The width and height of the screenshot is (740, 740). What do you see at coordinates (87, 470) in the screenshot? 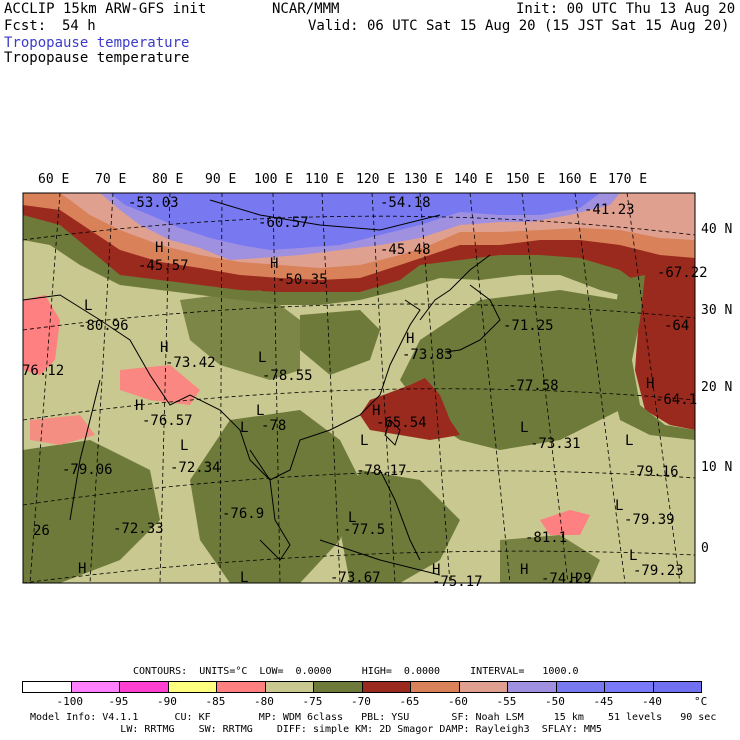
I see `value-label: -79.06` at bounding box center [87, 470].